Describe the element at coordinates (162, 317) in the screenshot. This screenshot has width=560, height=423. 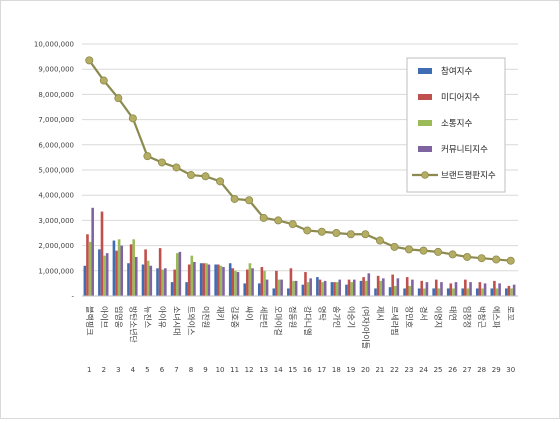
I see `x-category-label: 아이유` at that location.